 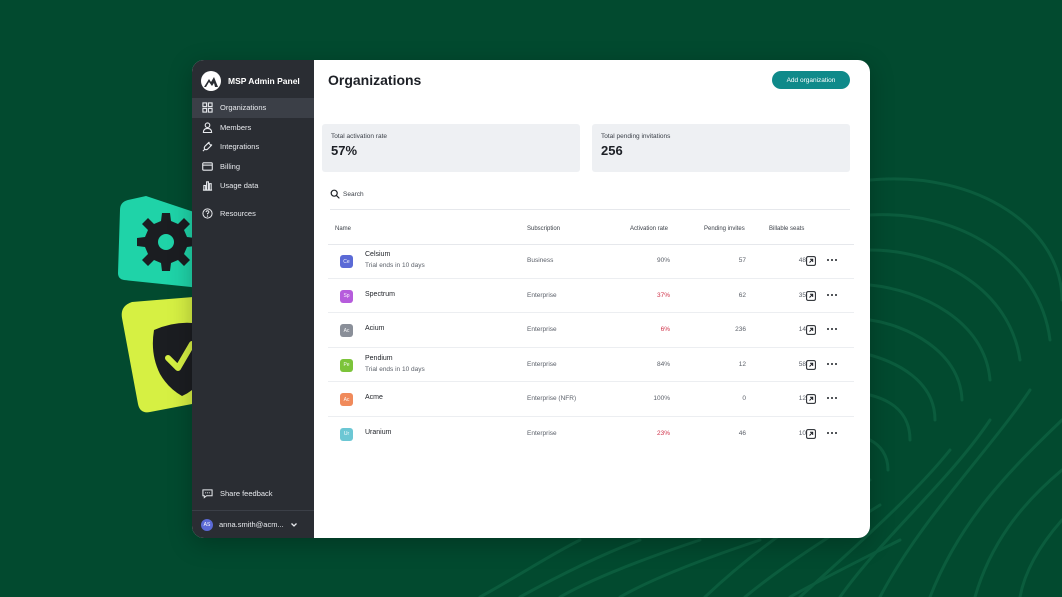 What do you see at coordinates (236, 127) in the screenshot?
I see `sidebar-item-label: Members` at bounding box center [236, 127].